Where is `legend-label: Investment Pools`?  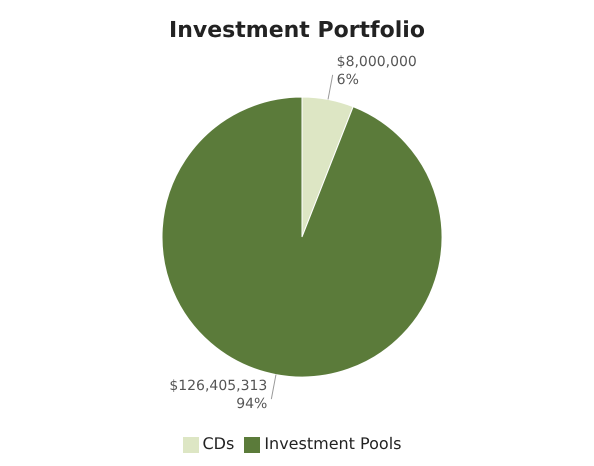 legend-label: Investment Pools is located at coordinates (333, 443).